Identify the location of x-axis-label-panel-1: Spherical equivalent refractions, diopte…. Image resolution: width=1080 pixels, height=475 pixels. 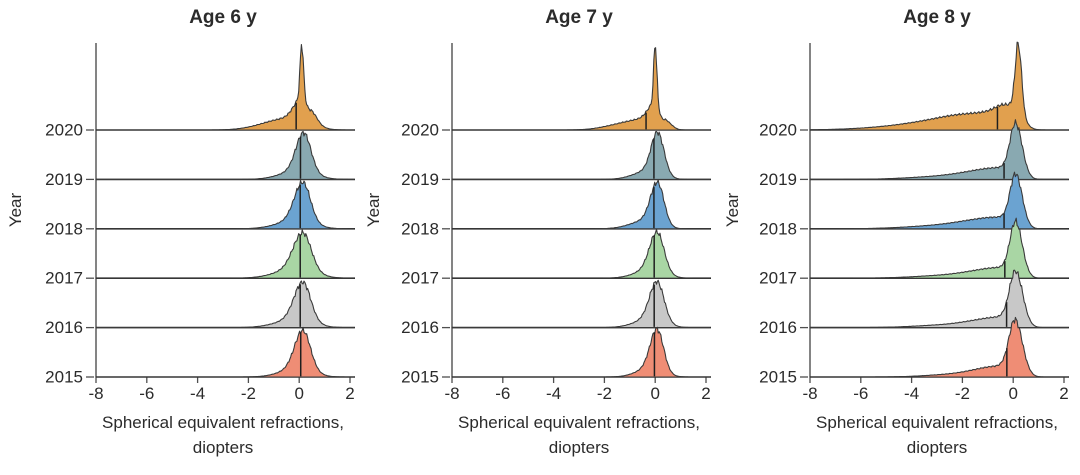
(223, 435).